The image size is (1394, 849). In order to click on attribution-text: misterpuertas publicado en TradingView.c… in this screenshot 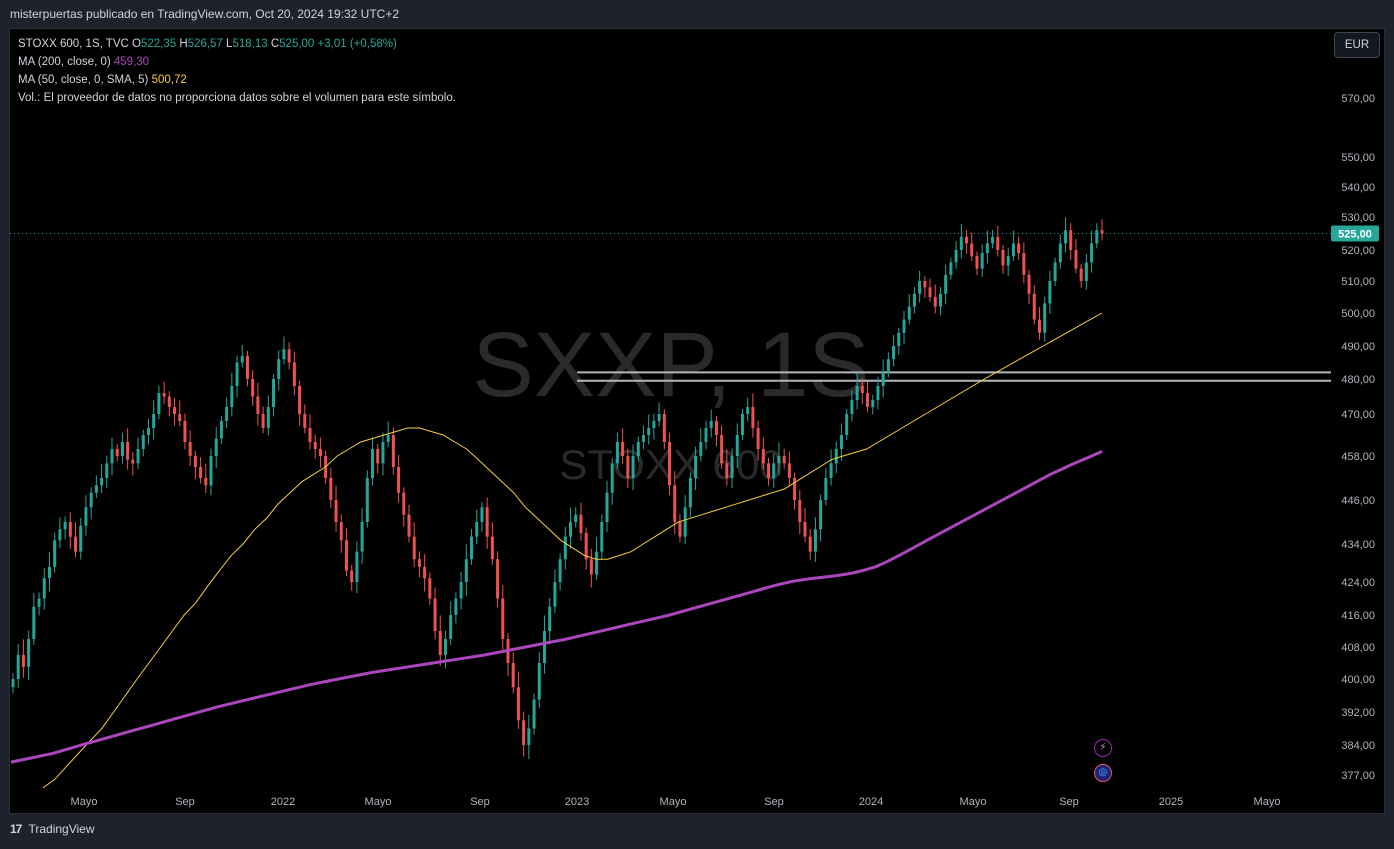, I will do `click(204, 14)`.